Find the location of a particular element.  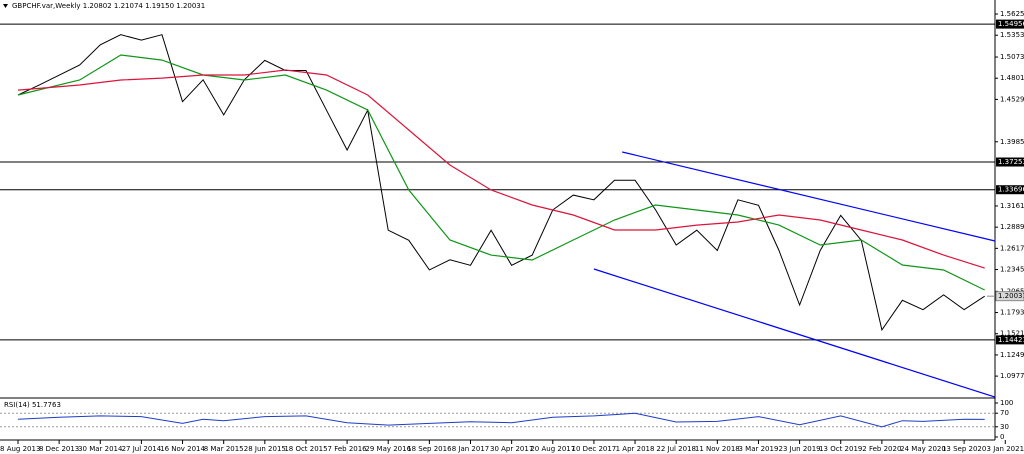

y-tick-label: 100 is located at coordinates (1006, 403).